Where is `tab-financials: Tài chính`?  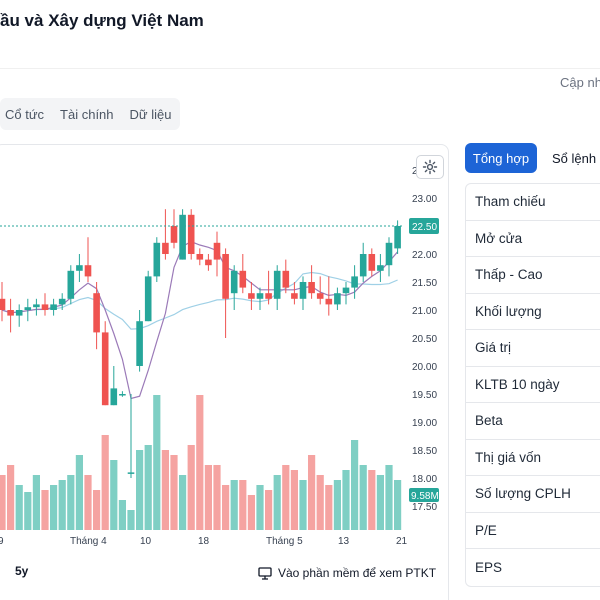
tab-financials: Tài chính is located at coordinates (87, 114).